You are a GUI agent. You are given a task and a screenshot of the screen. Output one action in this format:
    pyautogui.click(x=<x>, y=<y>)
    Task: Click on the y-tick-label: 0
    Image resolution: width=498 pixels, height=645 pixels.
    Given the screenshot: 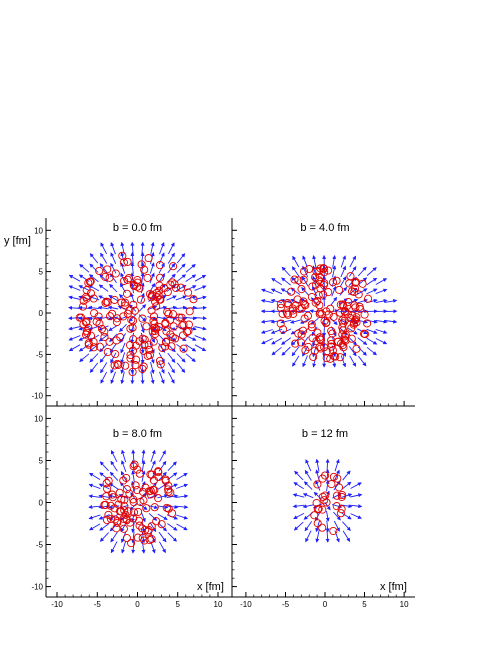 What is the action you would take?
    pyautogui.click(x=41, y=503)
    